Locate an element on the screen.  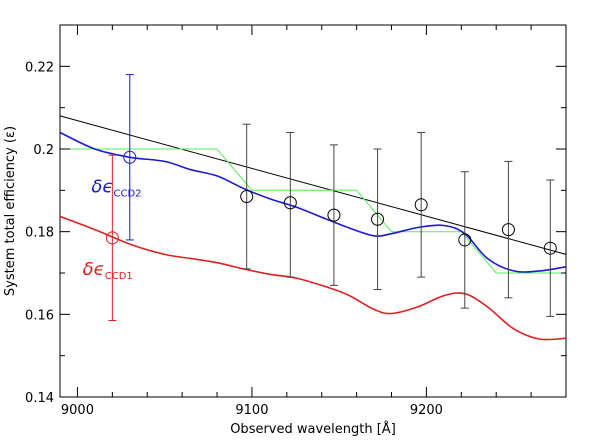
y-tick-label: 0.22 is located at coordinates (39, 67).